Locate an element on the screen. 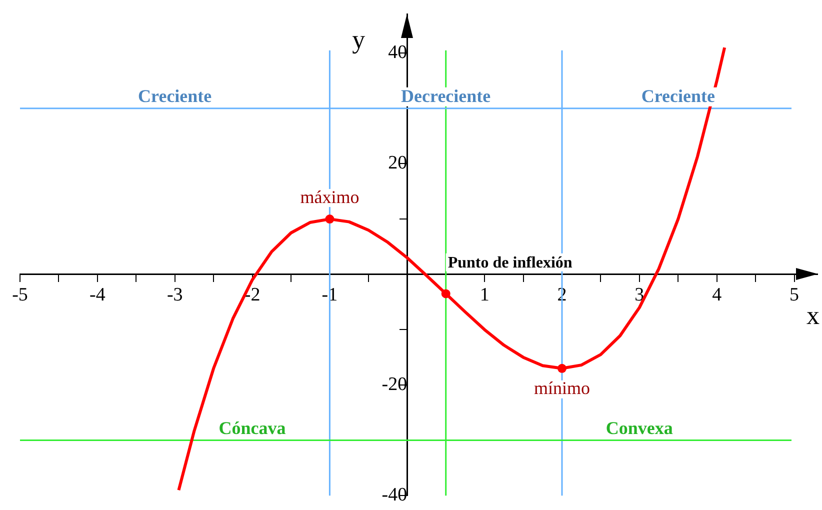  annotation: Convexa is located at coordinates (639, 428).